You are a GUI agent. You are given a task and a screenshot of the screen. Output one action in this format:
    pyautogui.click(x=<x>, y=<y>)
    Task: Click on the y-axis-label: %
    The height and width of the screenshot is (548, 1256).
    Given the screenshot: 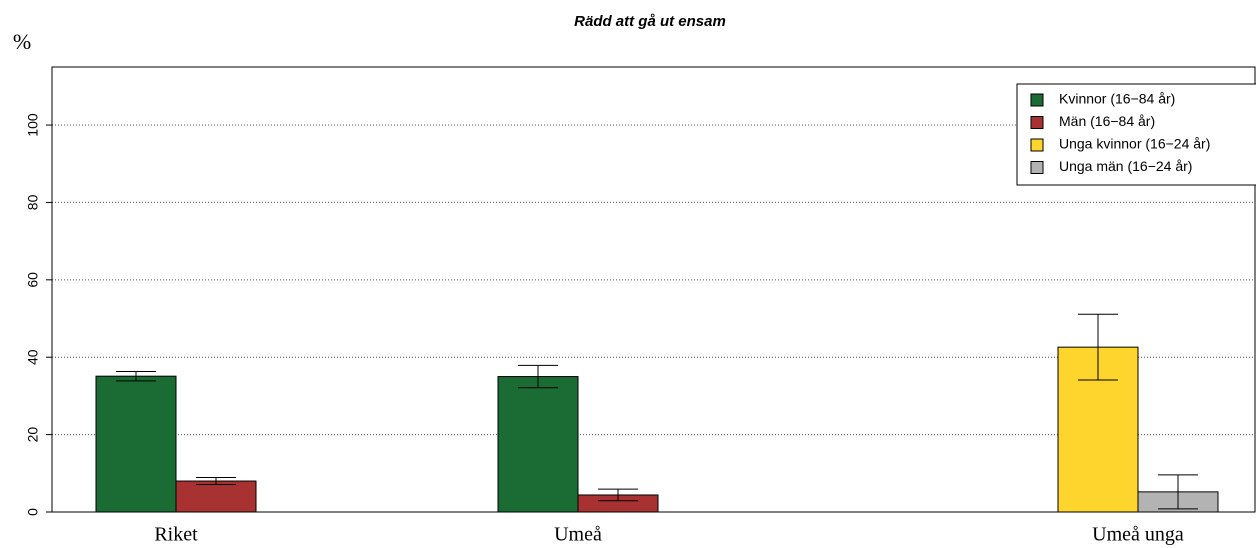 What is the action you would take?
    pyautogui.click(x=22, y=41)
    